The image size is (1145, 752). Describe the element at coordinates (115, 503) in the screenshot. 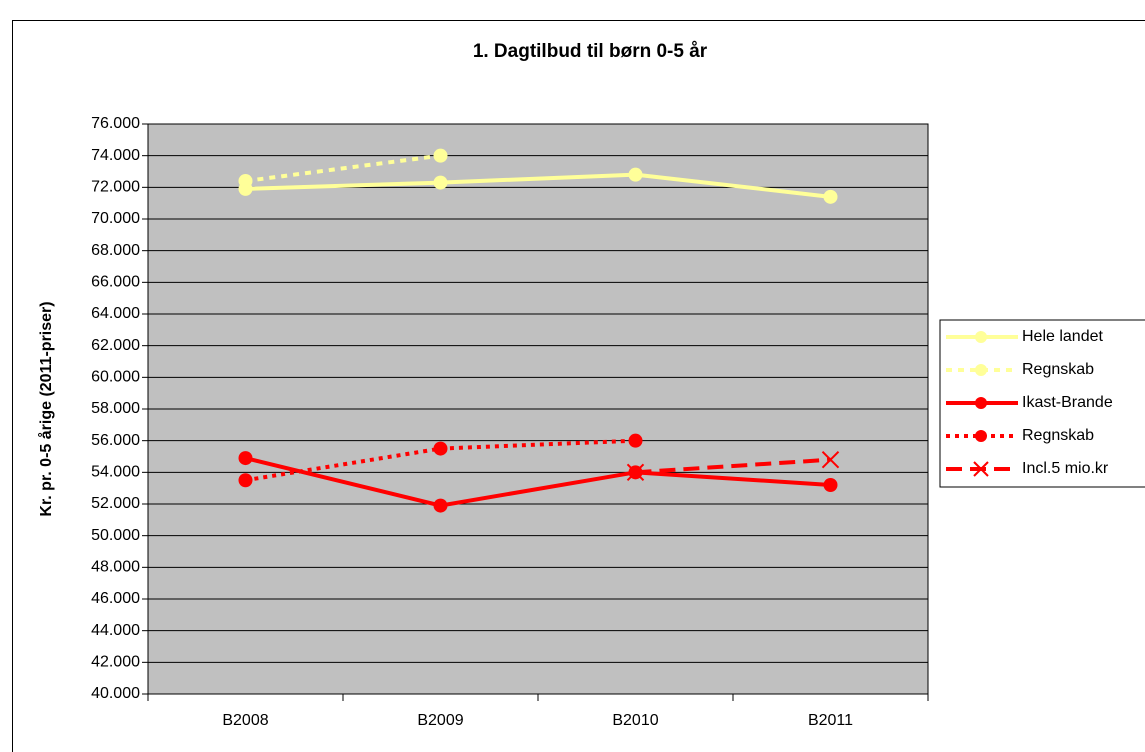

I see `y-tick-label: 52.000` at that location.